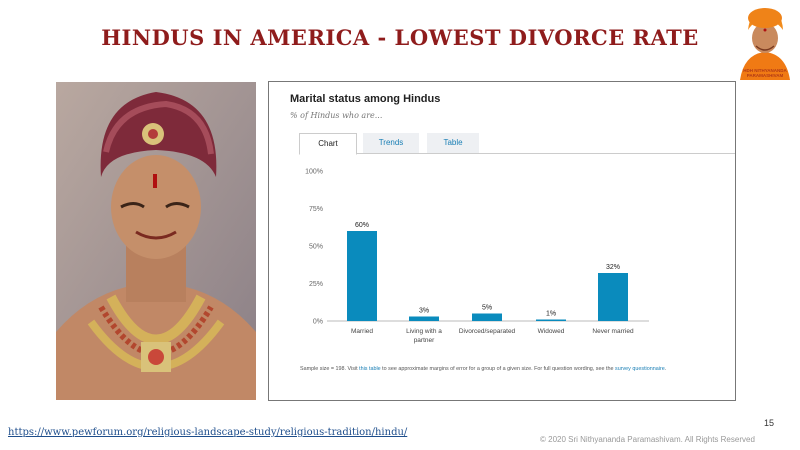 This screenshot has height=450, width=800. What do you see at coordinates (517, 153) in the screenshot?
I see `tabs-divider` at bounding box center [517, 153].